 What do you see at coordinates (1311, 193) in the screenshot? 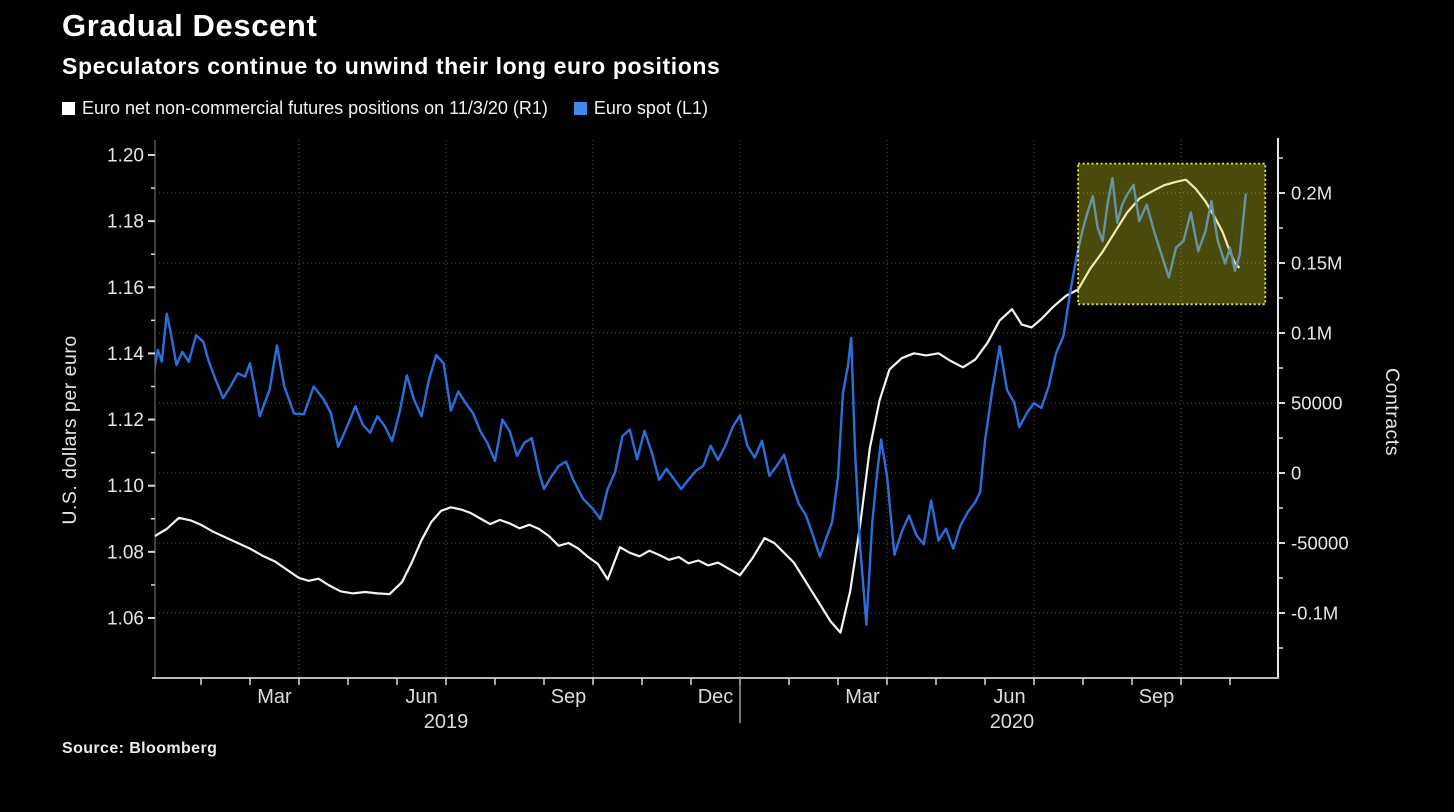
I see `svg-text: 0.2M` at bounding box center [1311, 193].